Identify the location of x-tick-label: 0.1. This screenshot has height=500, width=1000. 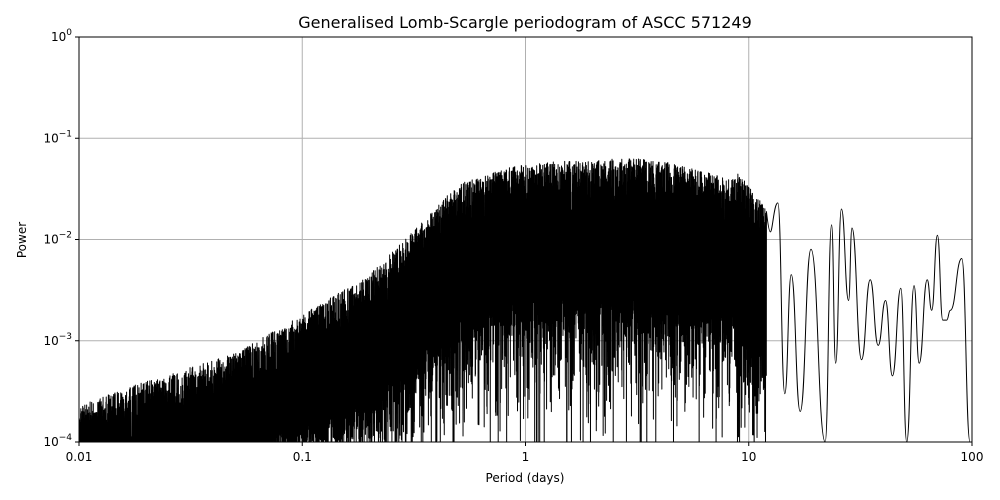
(302, 457).